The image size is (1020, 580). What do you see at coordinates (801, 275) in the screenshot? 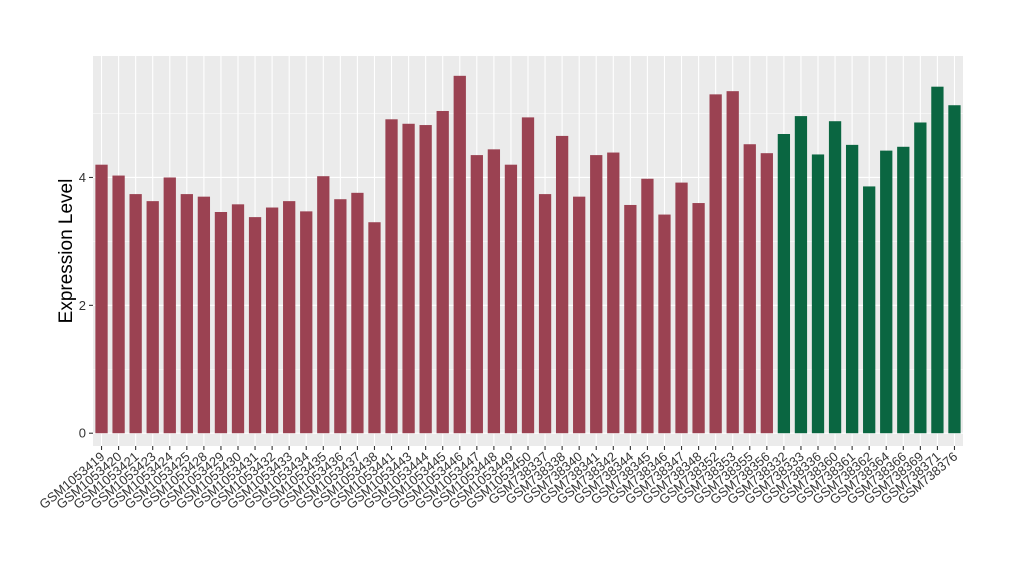
I see `bar-GSM738333` at bounding box center [801, 275].